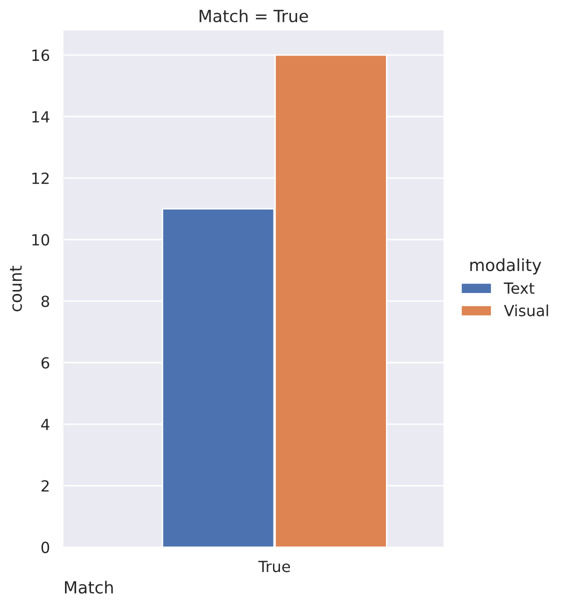 This screenshot has width=576, height=608. What do you see at coordinates (40, 178) in the screenshot?
I see `y-tick-label: 12` at bounding box center [40, 178].